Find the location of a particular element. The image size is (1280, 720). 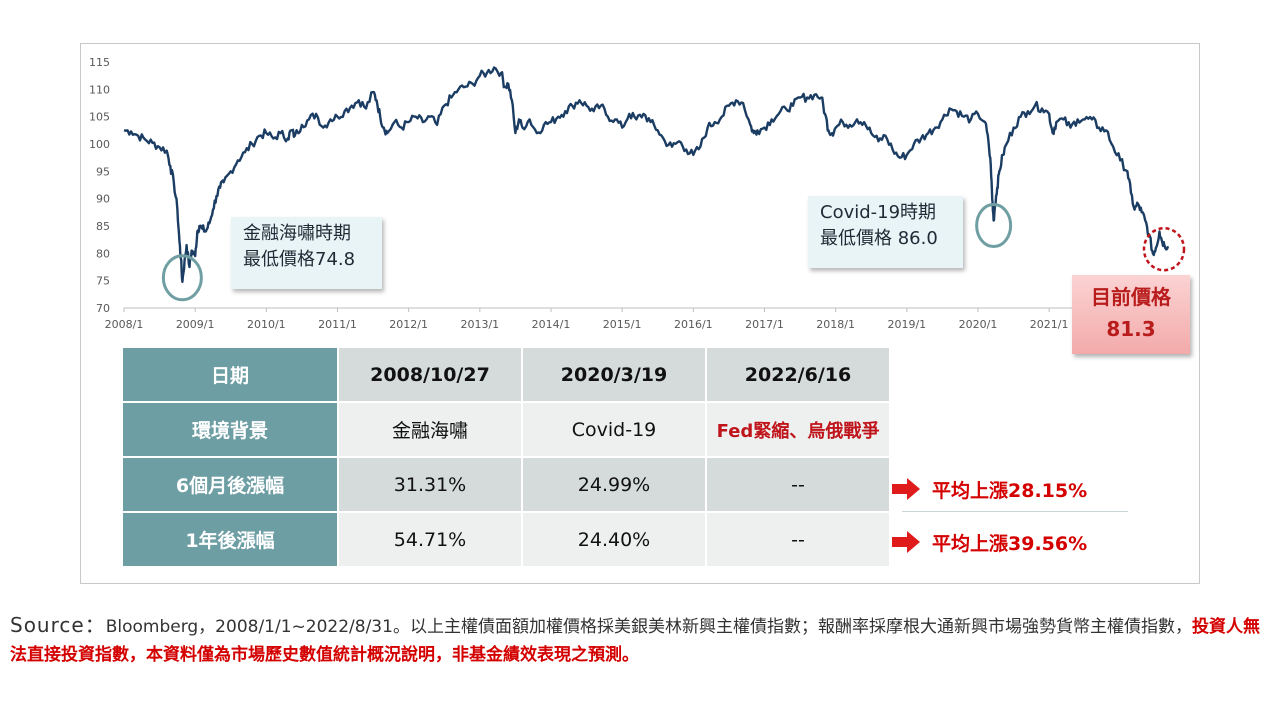

table-row: 6個月後漲幅 31.31% 24.99% -- is located at coordinates (506, 484).